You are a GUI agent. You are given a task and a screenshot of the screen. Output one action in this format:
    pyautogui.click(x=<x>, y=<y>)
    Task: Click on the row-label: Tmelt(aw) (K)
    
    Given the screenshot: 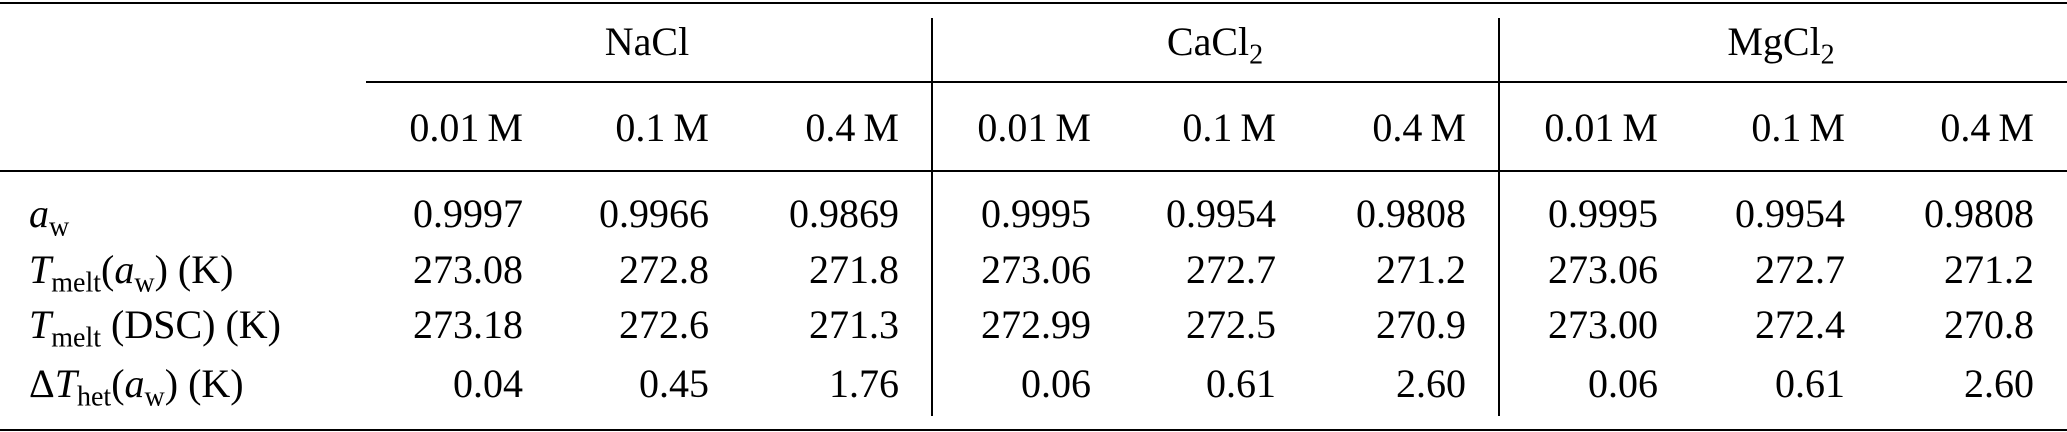 What is the action you would take?
    pyautogui.click(x=131, y=272)
    